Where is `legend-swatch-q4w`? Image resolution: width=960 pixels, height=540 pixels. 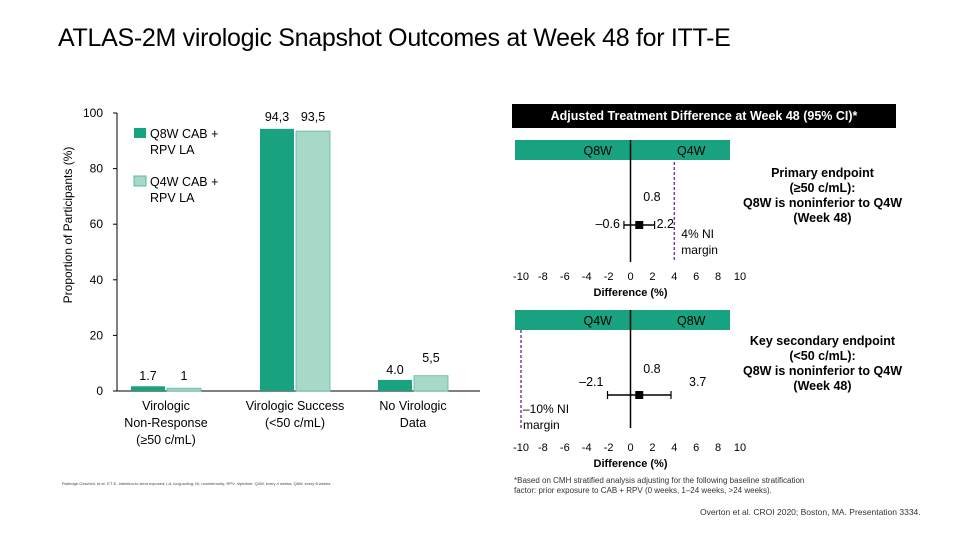
legend-swatch-q4w is located at coordinates (140, 181).